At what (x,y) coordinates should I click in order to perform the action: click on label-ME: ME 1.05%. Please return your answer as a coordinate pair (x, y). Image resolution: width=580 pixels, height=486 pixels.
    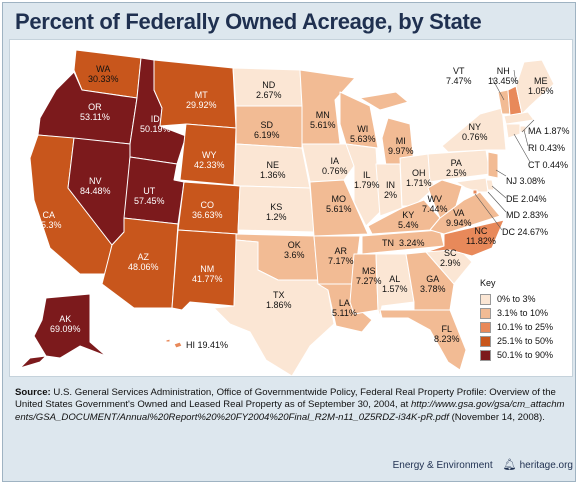
    Looking at the image, I should click on (541, 86).